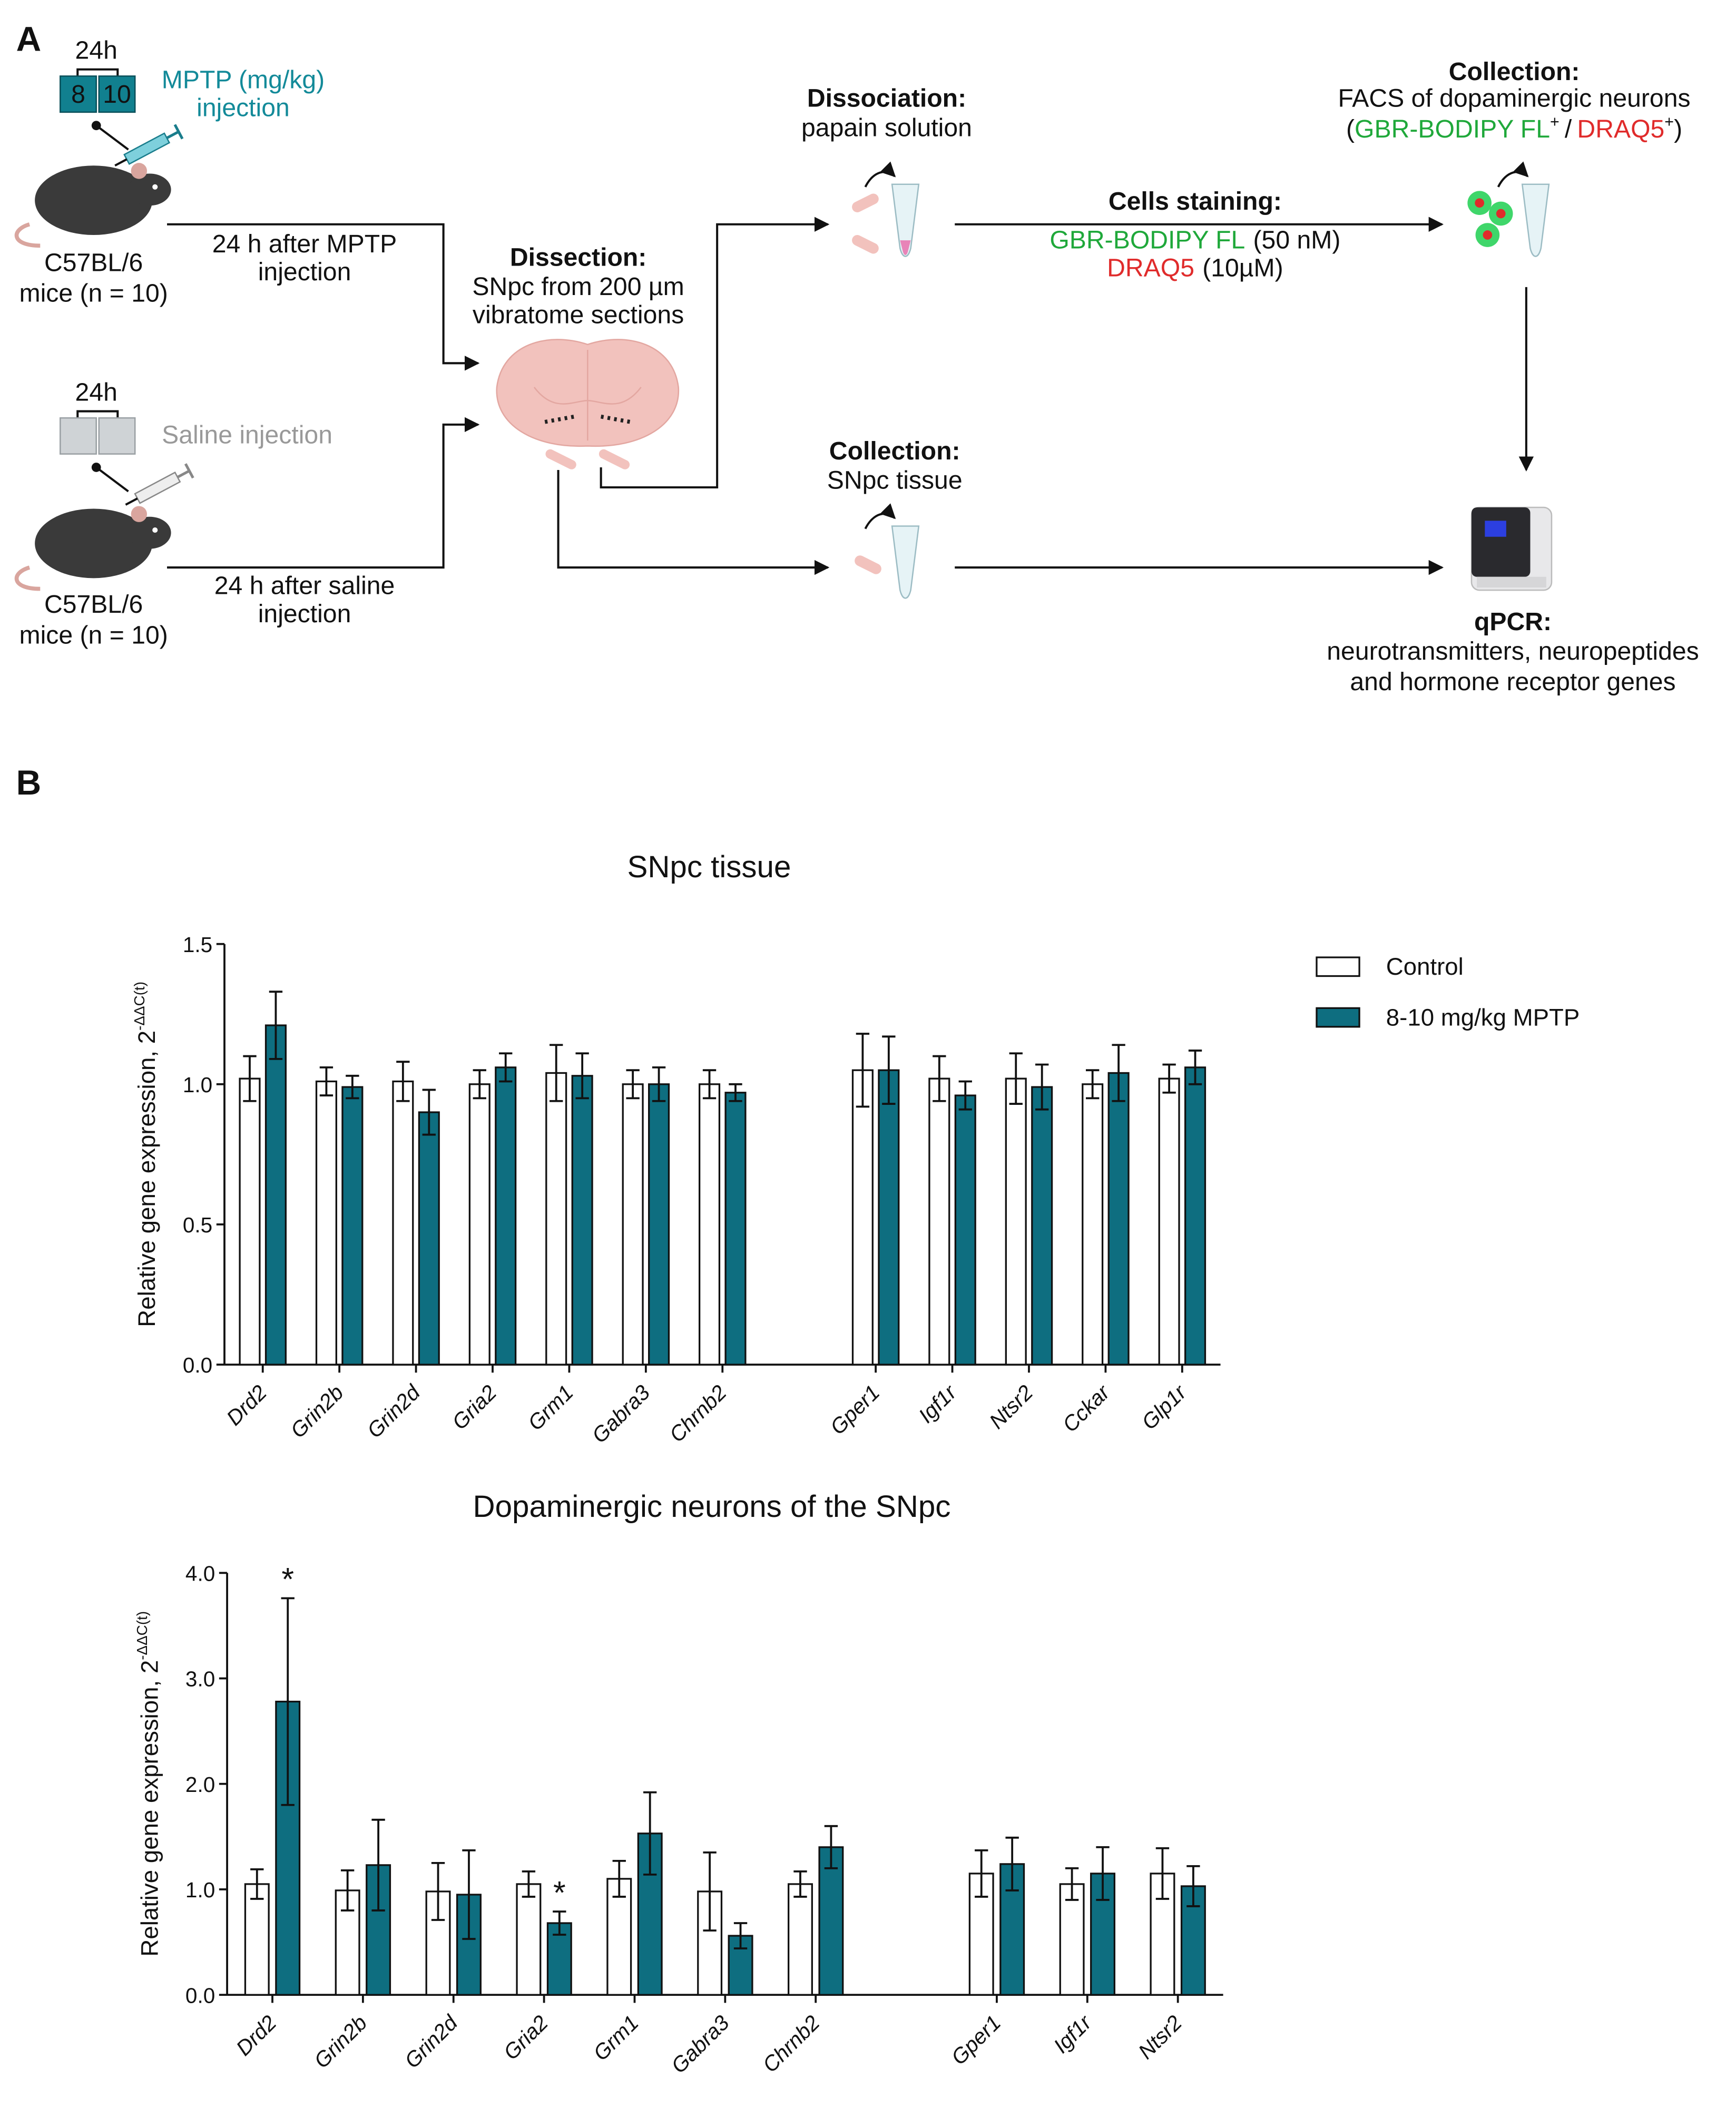 Image resolution: width=1736 pixels, height=2107 pixels. I want to click on x-tick-label: Glp1r, so click(1165, 1407).